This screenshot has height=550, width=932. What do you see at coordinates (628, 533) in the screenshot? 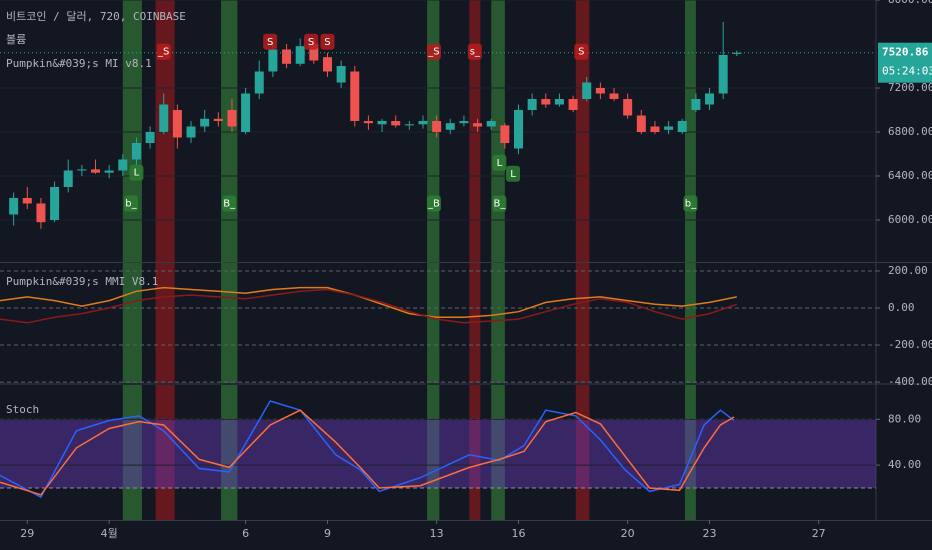
I see `x-tick-label: 20` at bounding box center [628, 533].